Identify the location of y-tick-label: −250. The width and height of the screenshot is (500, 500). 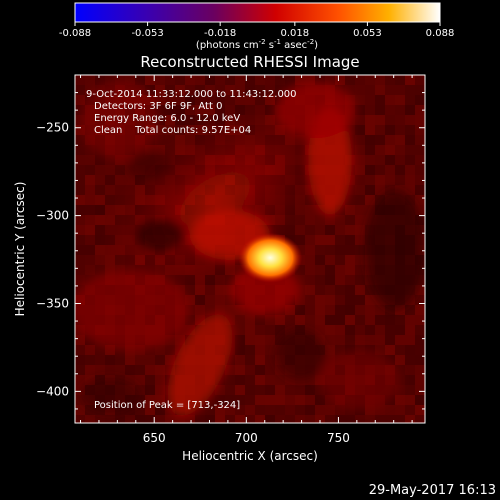
(52, 128).